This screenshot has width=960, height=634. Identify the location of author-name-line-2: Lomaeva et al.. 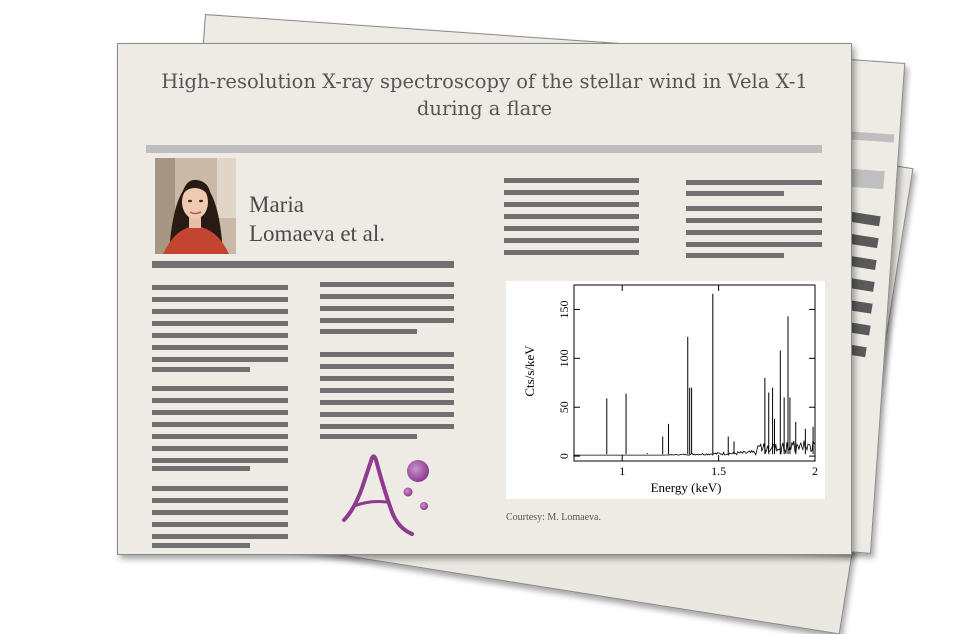
(317, 233).